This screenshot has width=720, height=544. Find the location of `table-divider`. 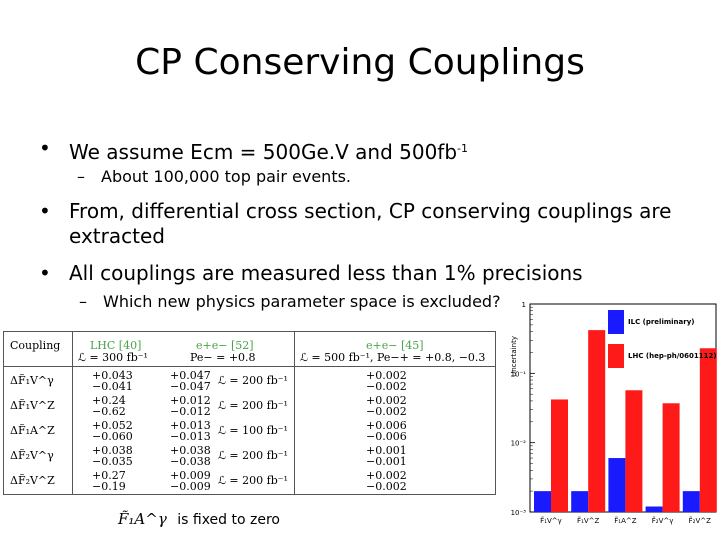

table-divider is located at coordinates (249, 366).